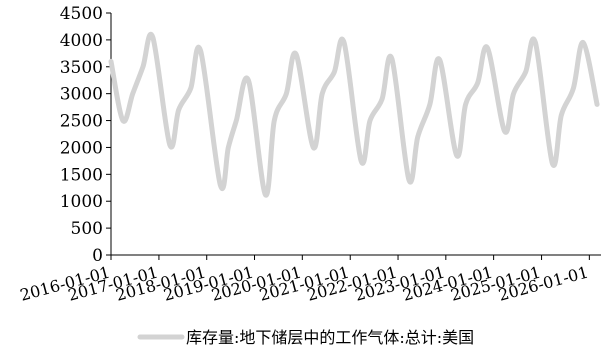 The height and width of the screenshot is (358, 613). Describe the element at coordinates (81, 175) in the screenshot. I see `y-tick-label: 1500` at that location.